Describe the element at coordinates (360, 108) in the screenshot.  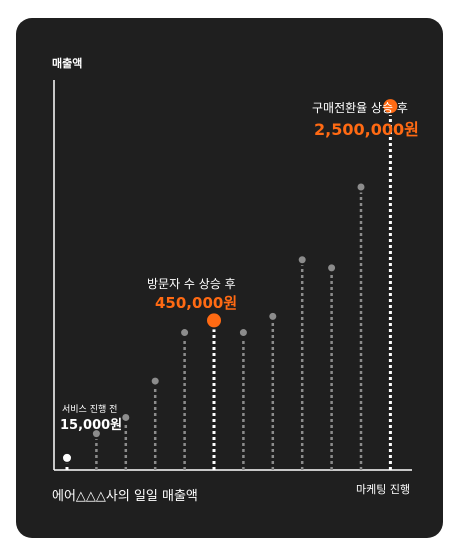
I see `annotation-conversion-label: 구매전환율 상승 후` at that location.